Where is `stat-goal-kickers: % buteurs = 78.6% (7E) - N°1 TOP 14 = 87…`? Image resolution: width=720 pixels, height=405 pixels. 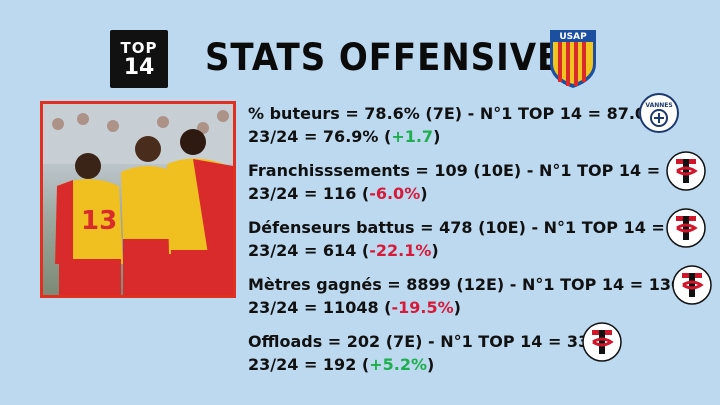 stat-goal-kickers: % buteurs = 78.6% (7E) - N°1 TOP 14 = 87… is located at coordinates (455, 125).